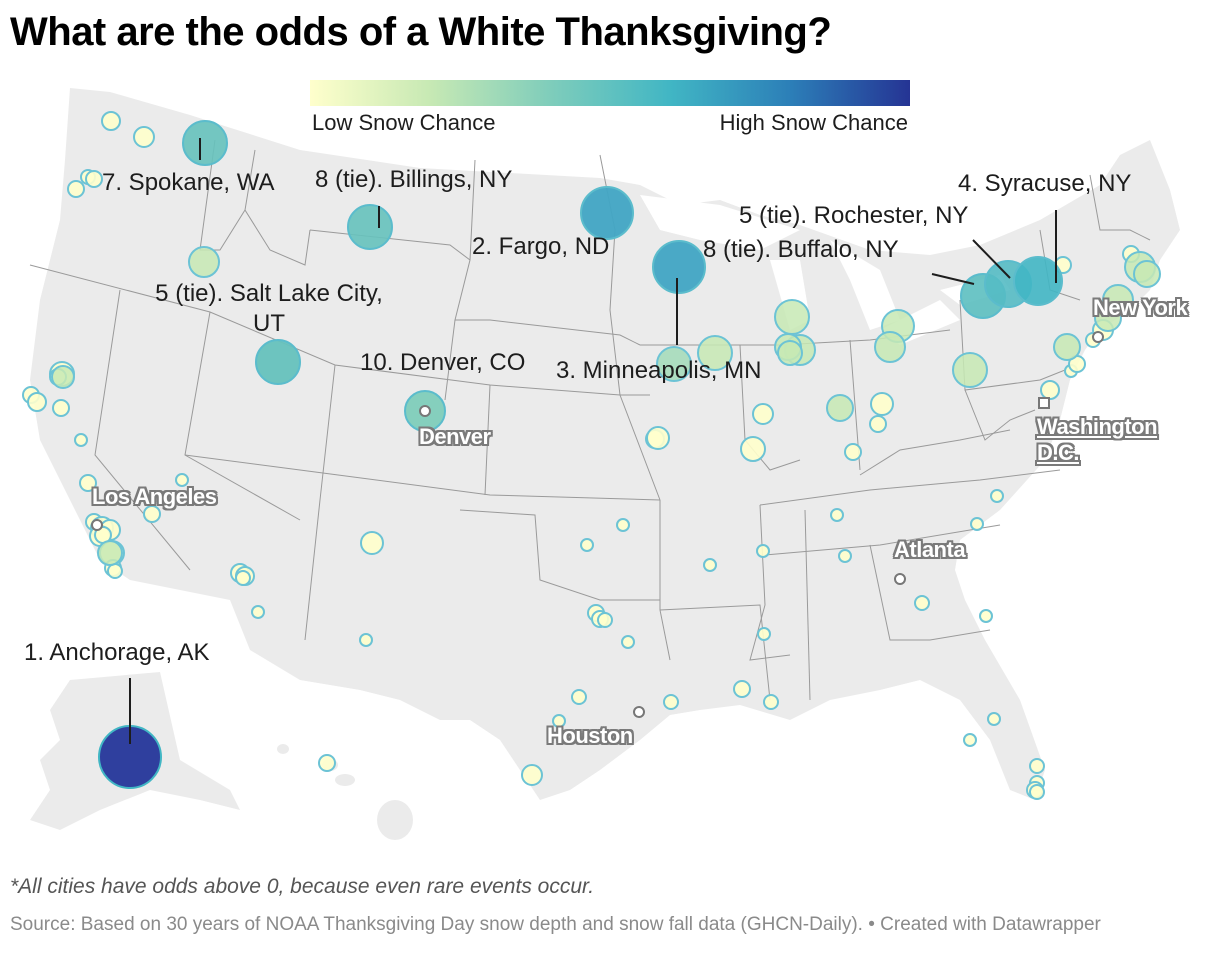 The image size is (1220, 974). I want to click on city-label-los-angeles: Los Angeles, so click(154, 496).